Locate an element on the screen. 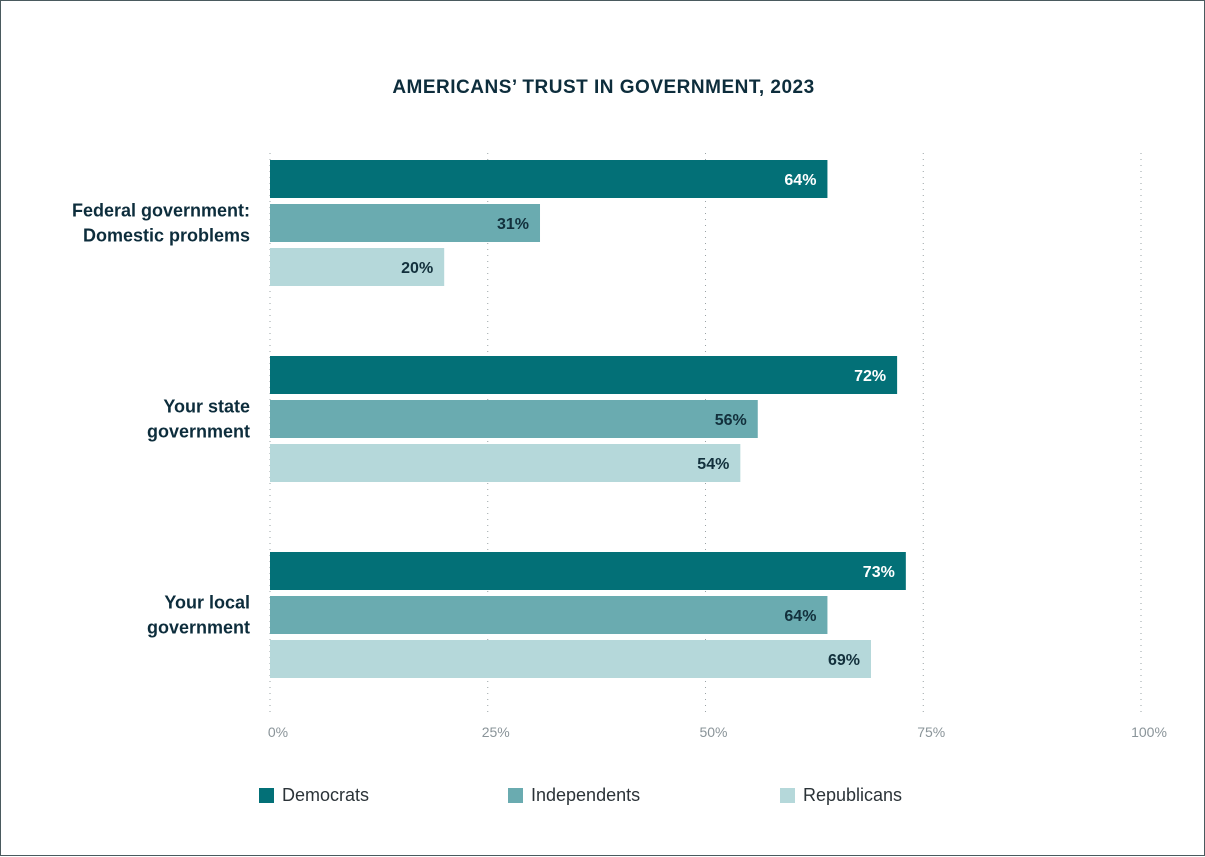  legend-item-independents: Independents is located at coordinates (574, 795).